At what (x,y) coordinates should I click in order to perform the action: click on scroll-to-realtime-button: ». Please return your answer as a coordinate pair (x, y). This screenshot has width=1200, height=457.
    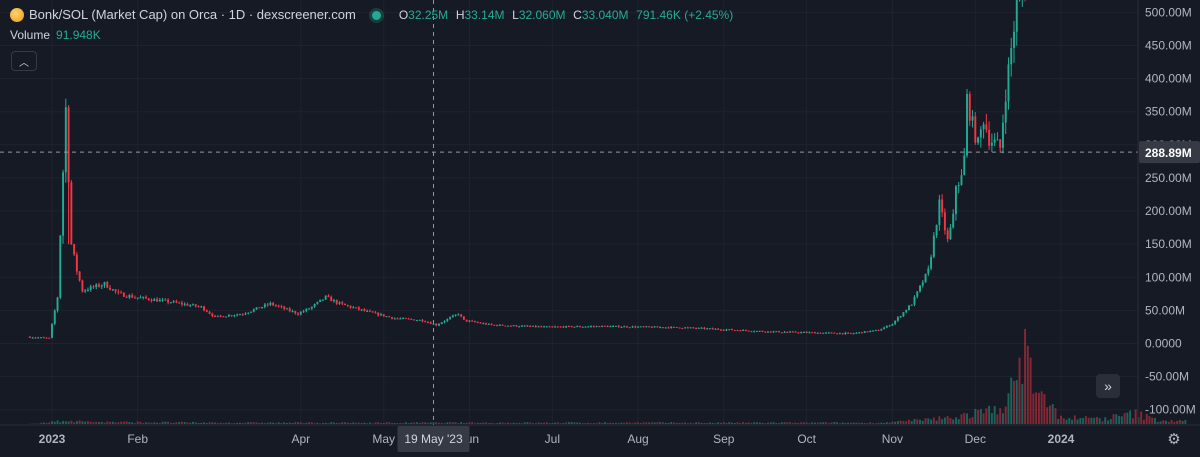
    Looking at the image, I should click on (1108, 386).